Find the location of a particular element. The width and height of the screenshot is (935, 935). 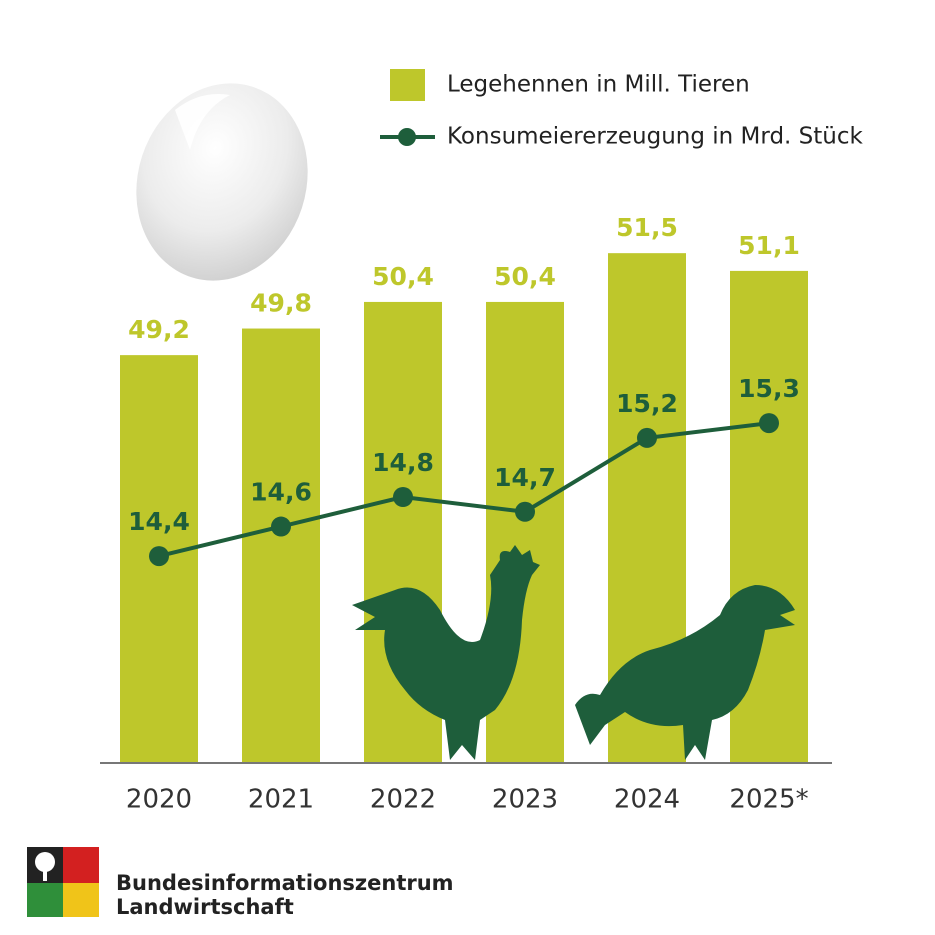

legend-swatch is located at coordinates (407, 85).